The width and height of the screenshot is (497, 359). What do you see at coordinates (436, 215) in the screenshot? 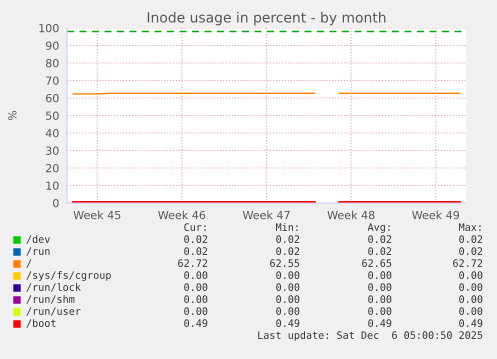
I see `x-tick-label: Week 49` at bounding box center [436, 215].